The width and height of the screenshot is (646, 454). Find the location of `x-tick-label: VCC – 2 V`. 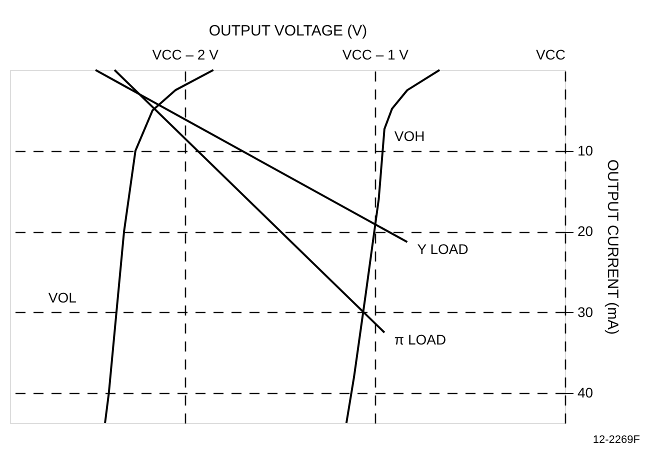

x-tick-label: VCC – 2 V is located at coordinates (186, 54).